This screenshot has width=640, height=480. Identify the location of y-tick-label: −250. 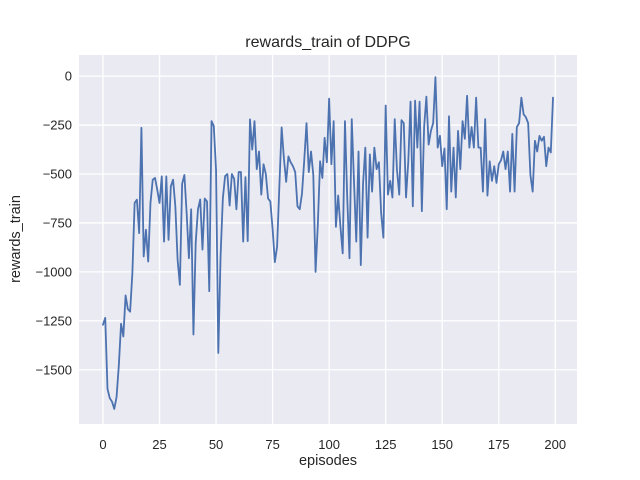
(57, 125).